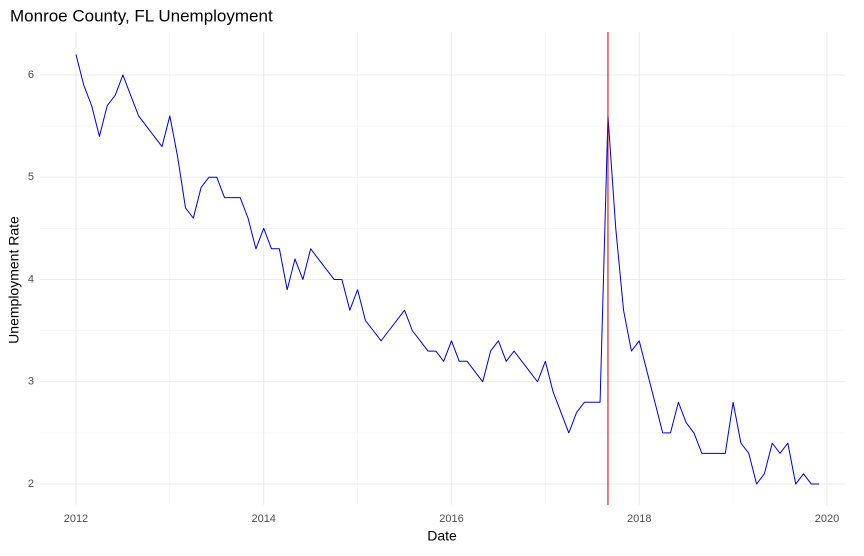 The height and width of the screenshot is (556, 864). What do you see at coordinates (639, 519) in the screenshot?
I see `x-tick-label: 2018` at bounding box center [639, 519].